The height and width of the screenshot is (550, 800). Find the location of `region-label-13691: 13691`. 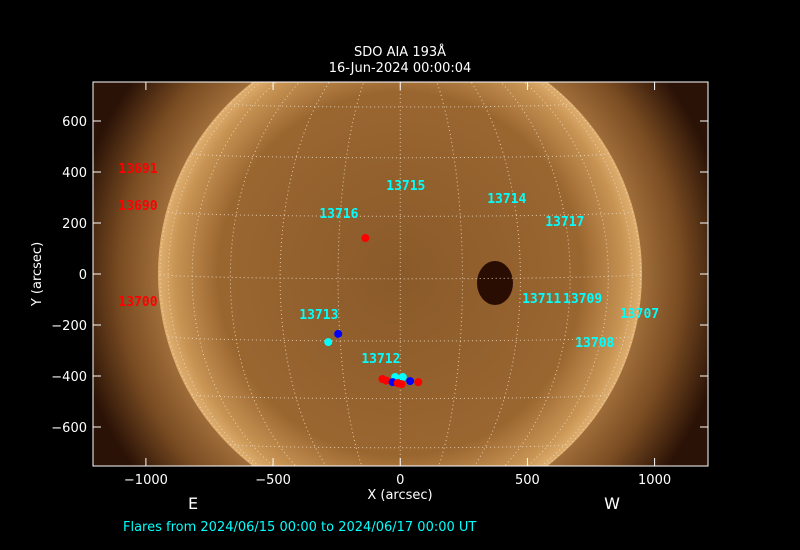

region-label-13691: 13691 is located at coordinates (137, 169).